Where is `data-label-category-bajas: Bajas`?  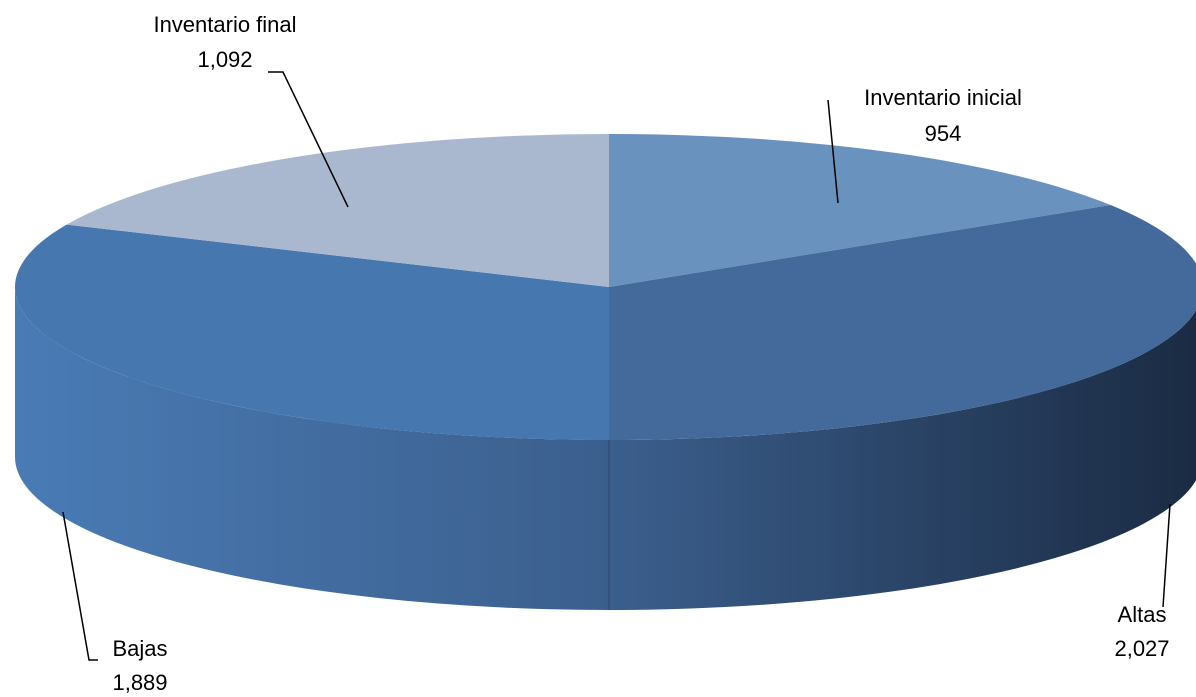 data-label-category-bajas: Bajas is located at coordinates (139, 648).